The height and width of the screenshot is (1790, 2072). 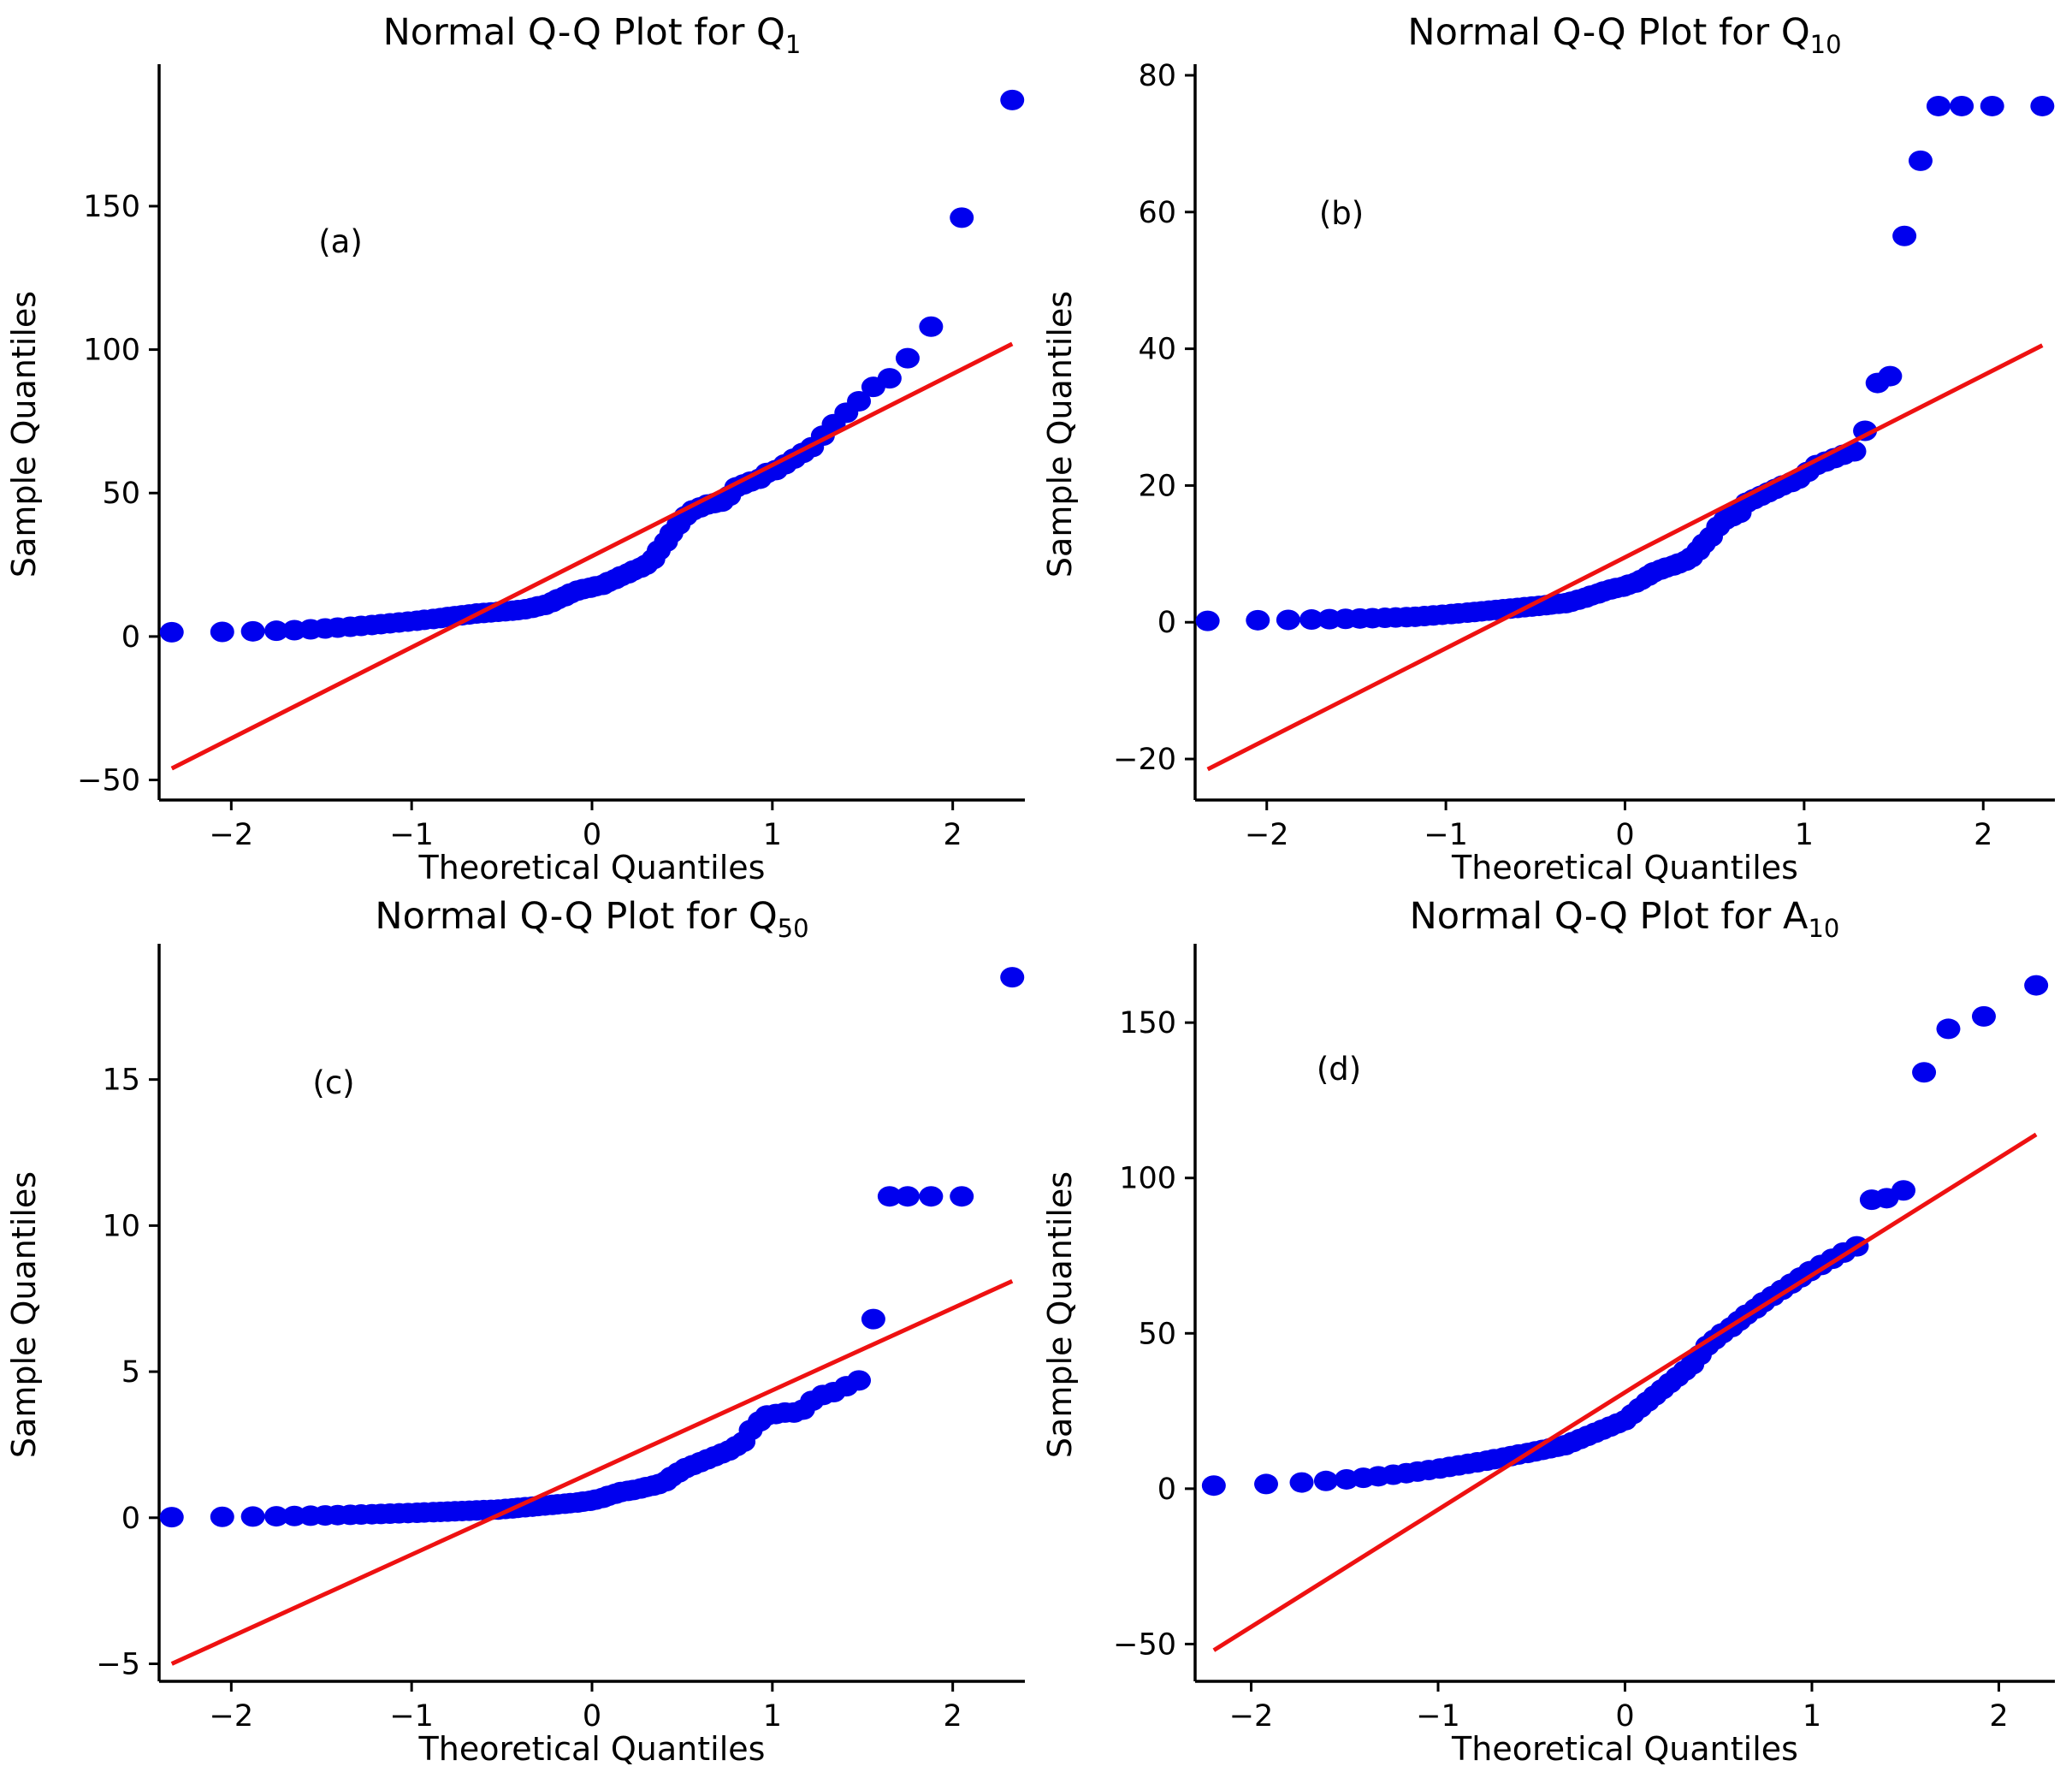 What do you see at coordinates (592, 35) in the screenshot?
I see `chart-title: Normal Q-Q Plot for Q1` at bounding box center [592, 35].